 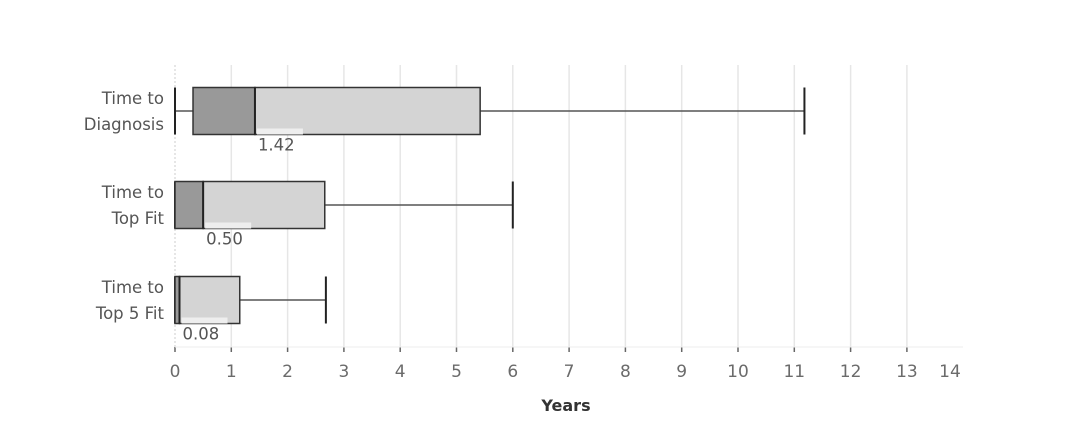 What do you see at coordinates (224, 239) in the screenshot?
I see `median-label: 0.50` at bounding box center [224, 239].